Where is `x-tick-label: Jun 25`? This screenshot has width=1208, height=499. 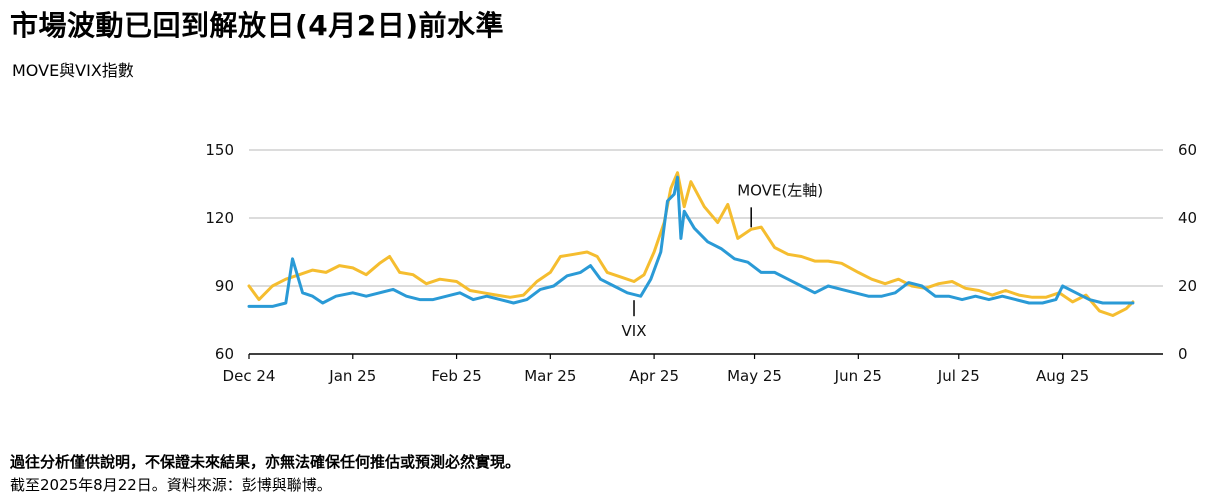
x-tick-label: Jun 25 is located at coordinates (858, 376).